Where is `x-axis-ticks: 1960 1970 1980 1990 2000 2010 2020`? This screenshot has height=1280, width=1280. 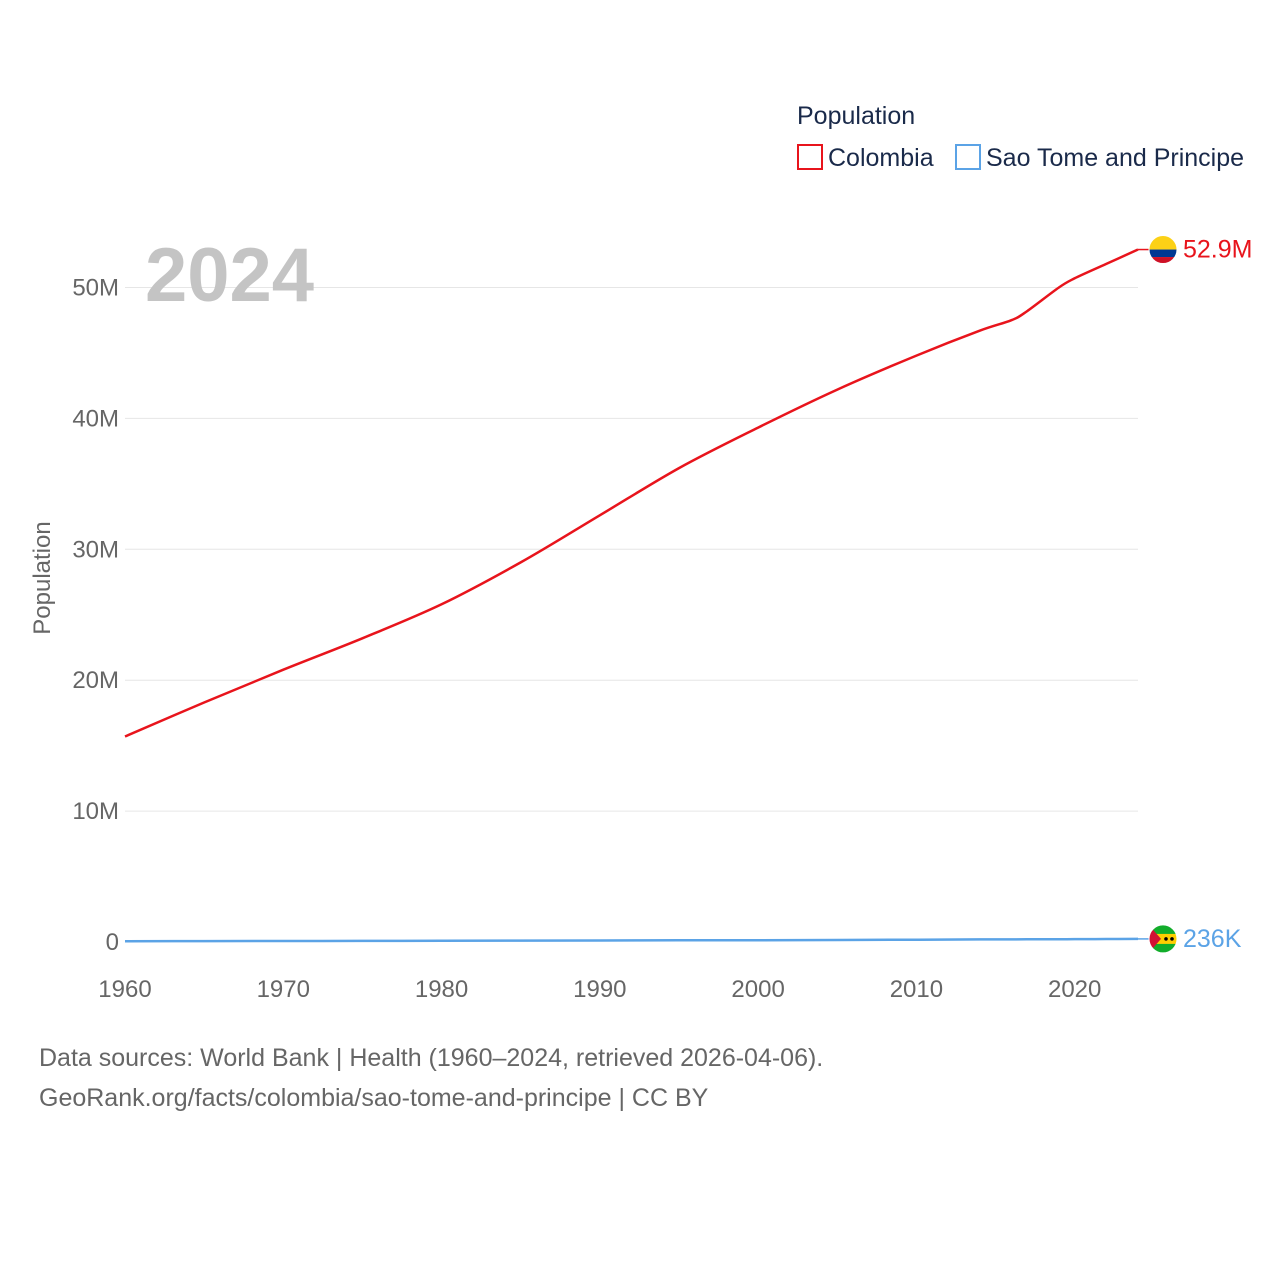 x-axis-ticks: 1960 1970 1980 1990 2000 2010 2020 is located at coordinates (599, 989).